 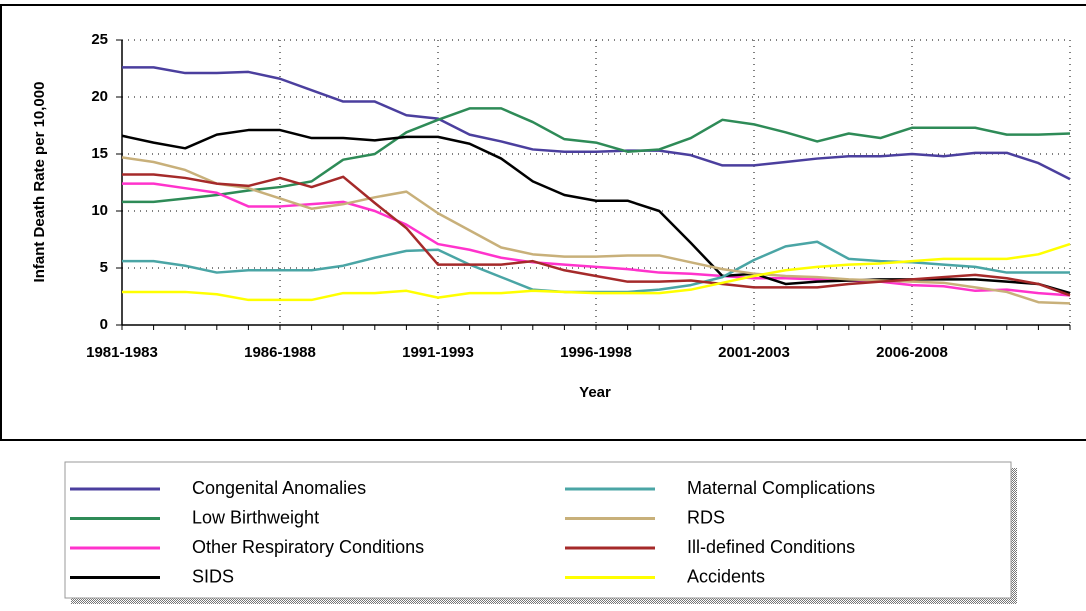 I want to click on legend-label: SIDS, so click(x=213, y=576).